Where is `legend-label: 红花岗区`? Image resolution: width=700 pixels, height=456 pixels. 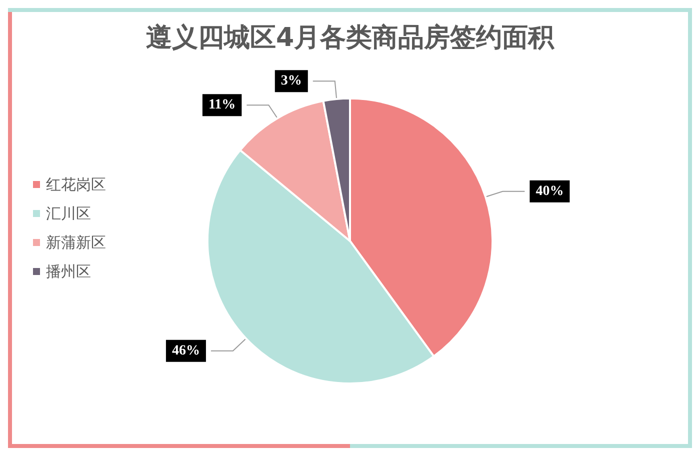 legend-label: 红花岗区 is located at coordinates (76, 185).